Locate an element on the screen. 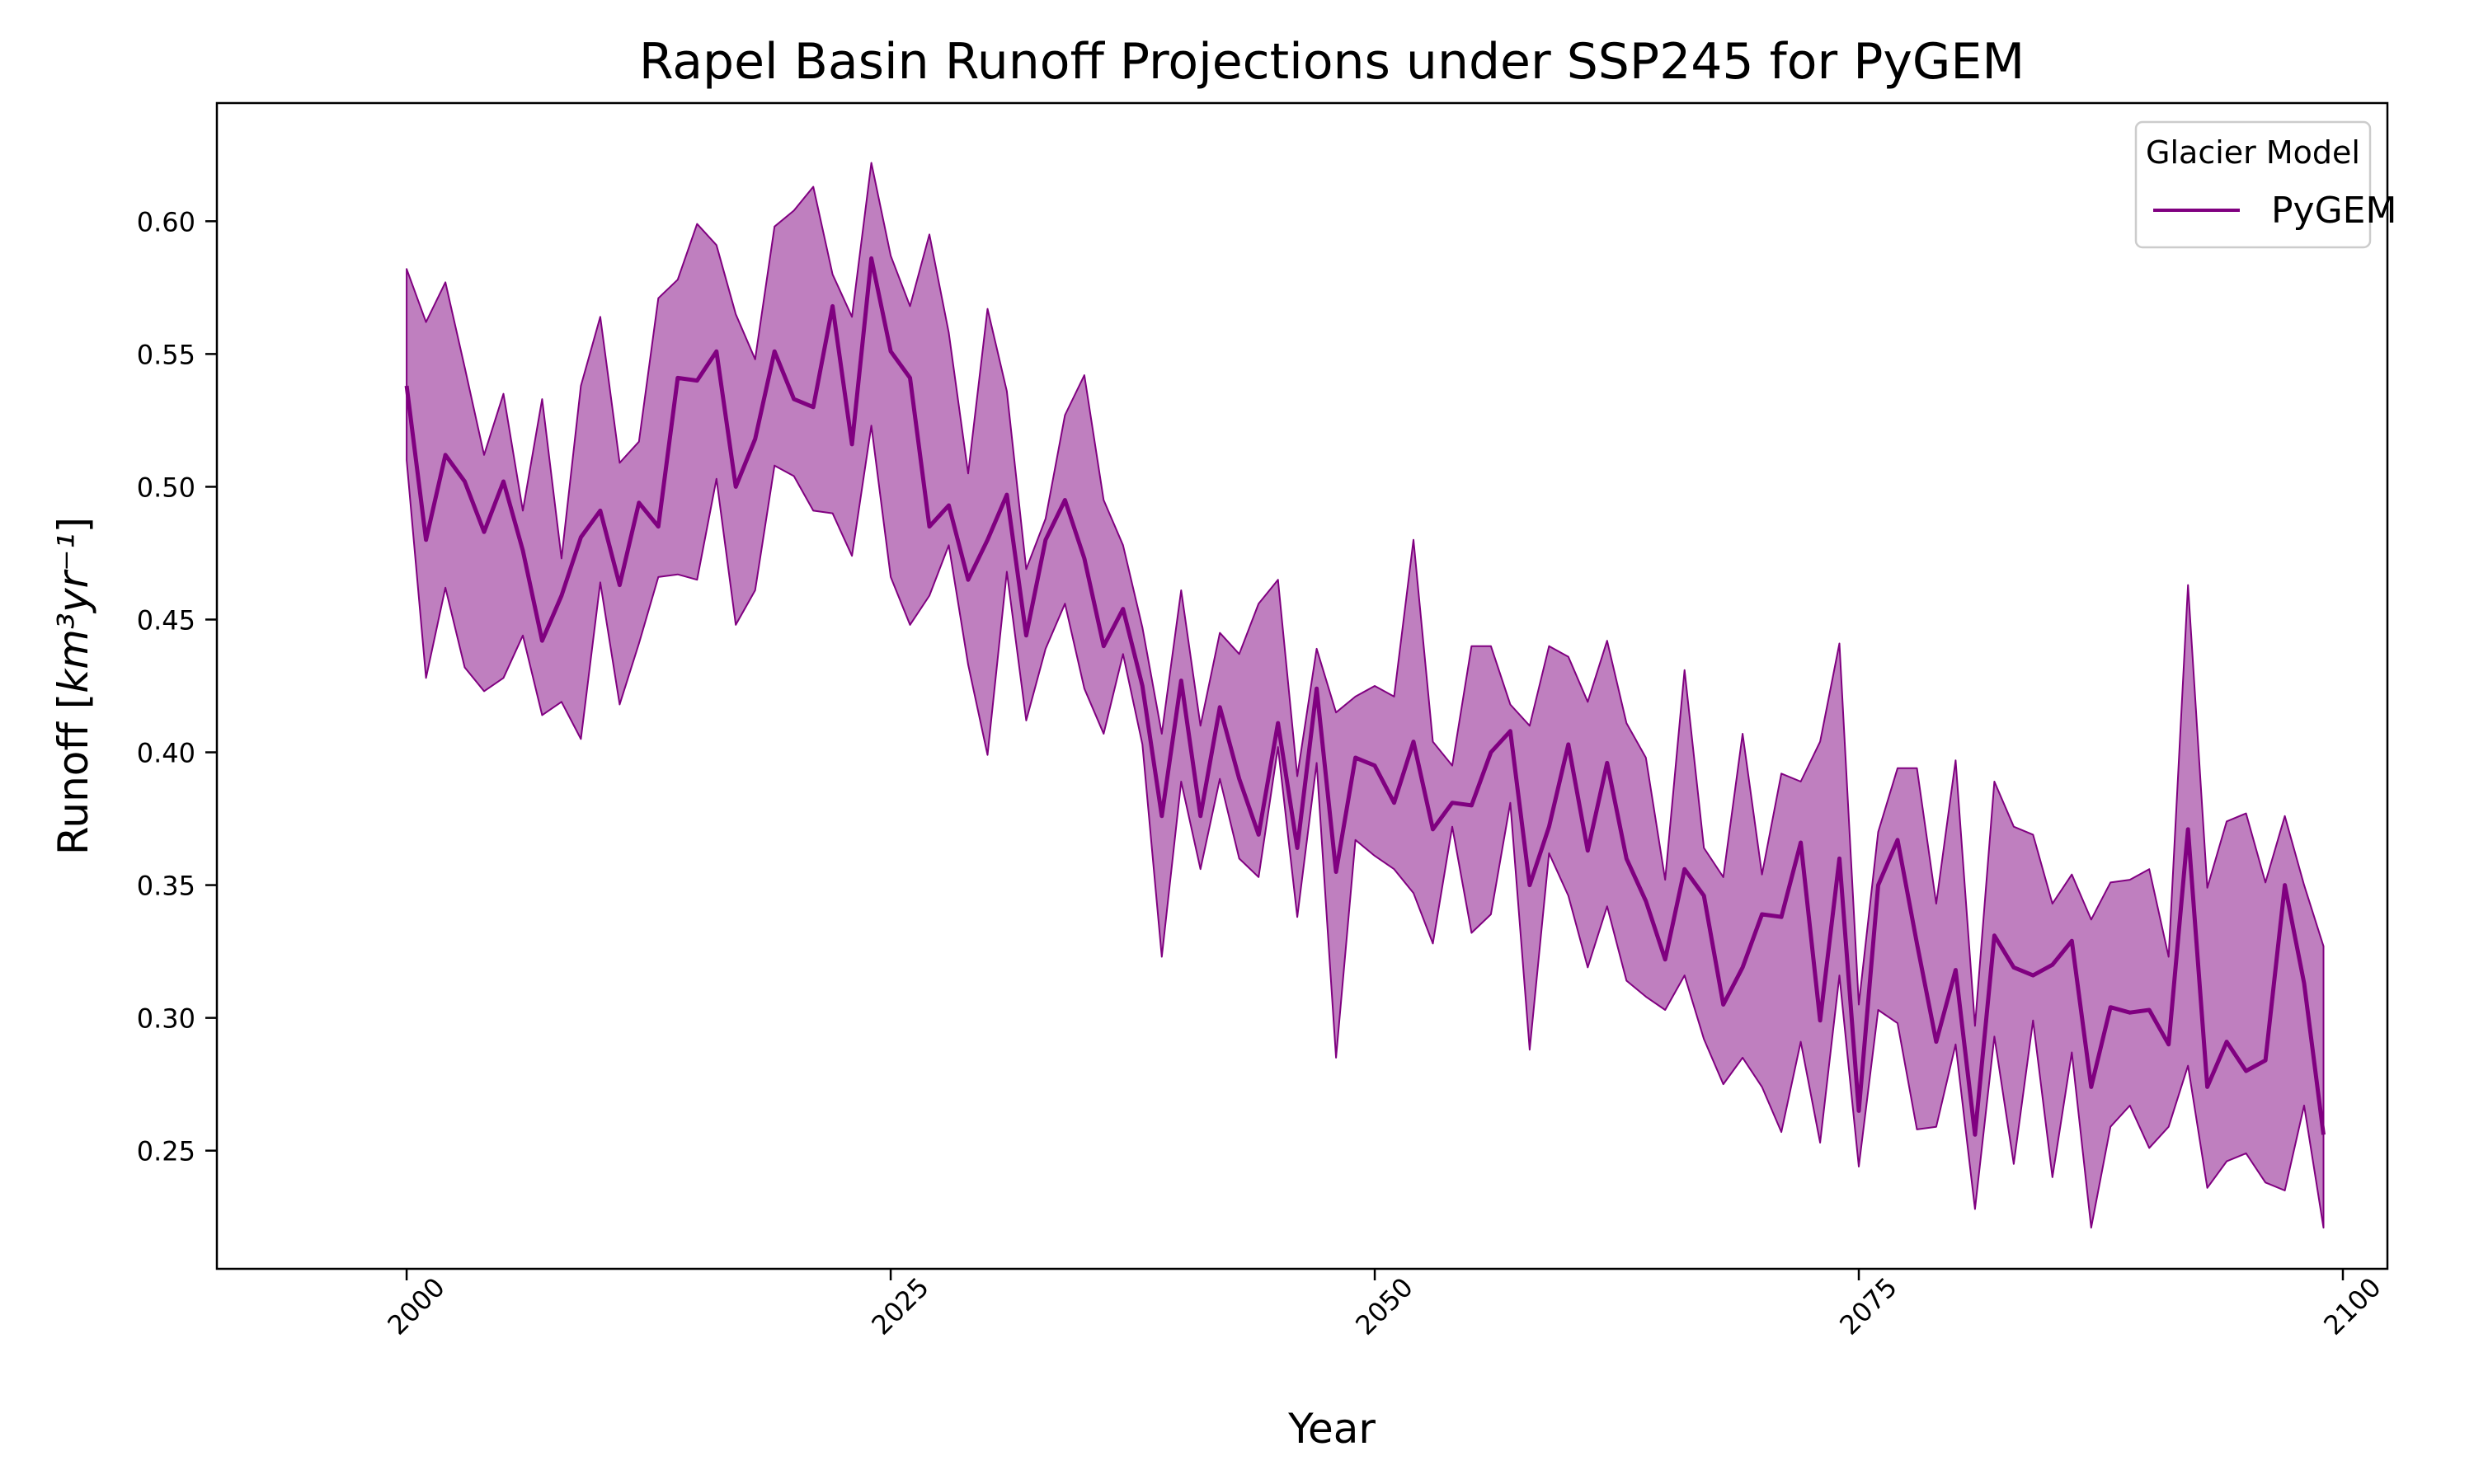 Image resolution: width=2474 pixels, height=1484 pixels. y-axis-label-unit: km³yr⁻¹ is located at coordinates (73, 613).